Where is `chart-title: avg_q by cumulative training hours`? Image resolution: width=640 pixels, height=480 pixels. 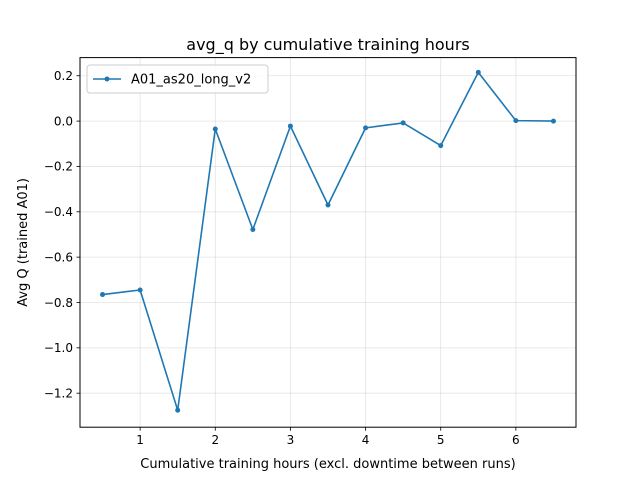 chart-title: avg_q by cumulative training hours is located at coordinates (327, 45).